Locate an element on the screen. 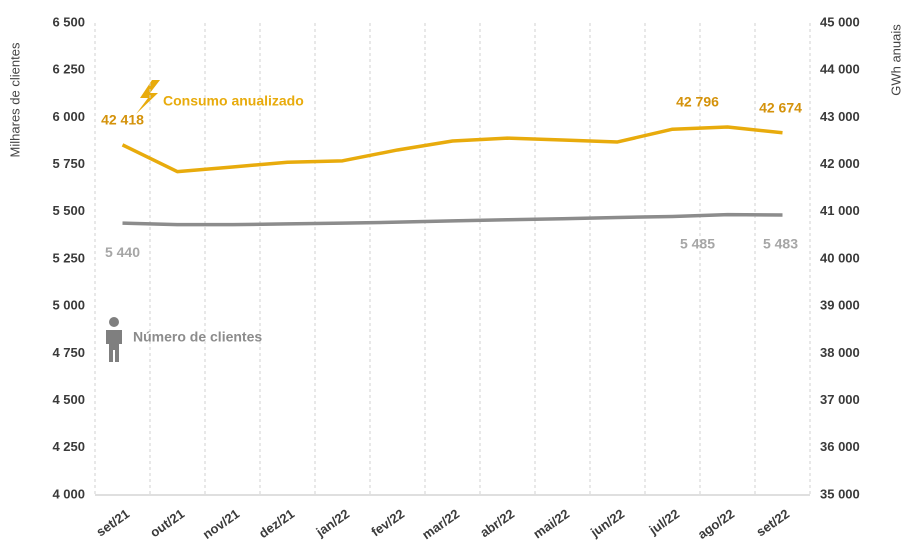  x-tick-label: jan/22 is located at coordinates (333, 523).